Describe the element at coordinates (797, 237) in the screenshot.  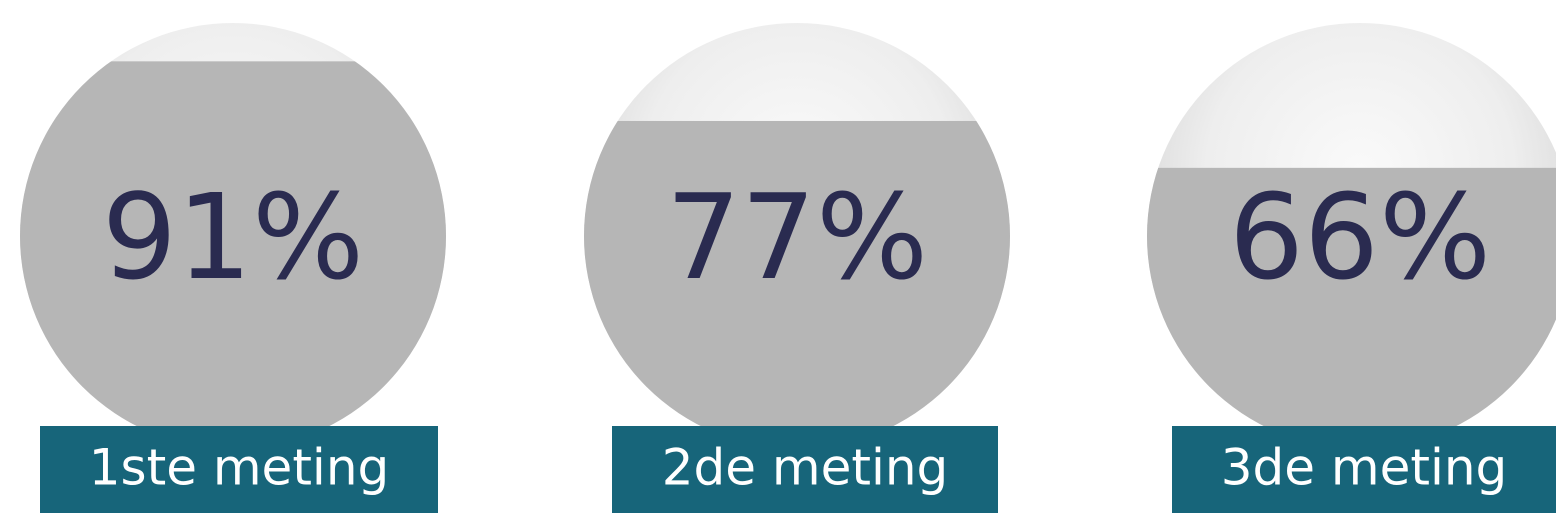
I see `value-label: 77%` at that location.